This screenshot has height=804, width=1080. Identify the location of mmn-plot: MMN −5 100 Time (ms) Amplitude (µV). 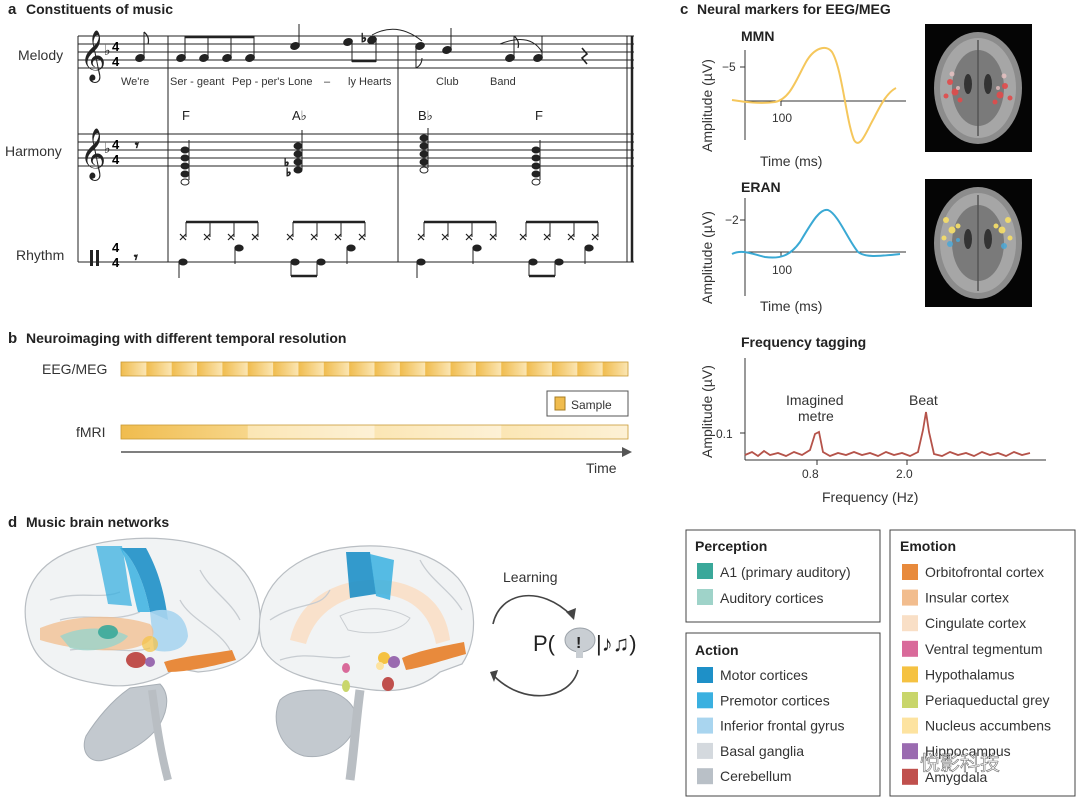
(802, 98).